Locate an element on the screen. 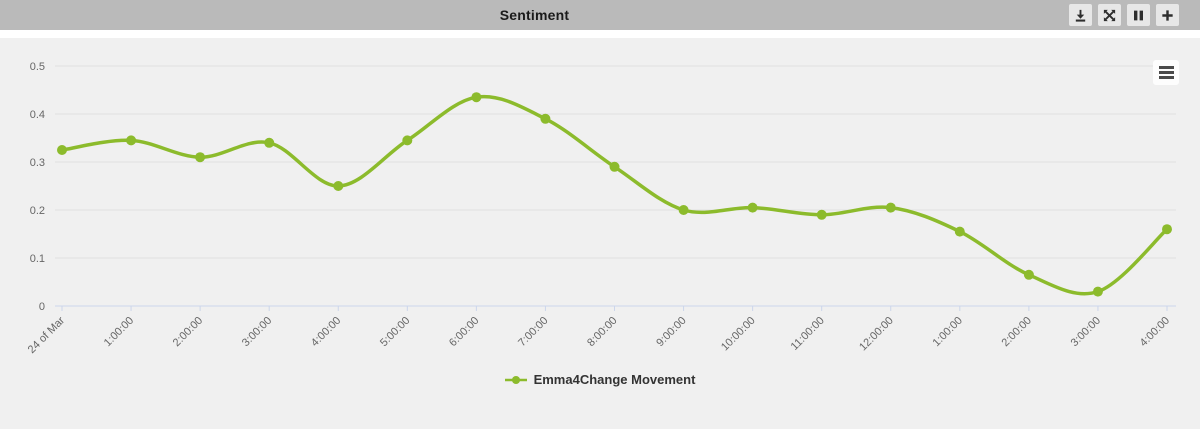 Image resolution: width=1200 pixels, height=429 pixels. pause-button is located at coordinates (1138, 15).